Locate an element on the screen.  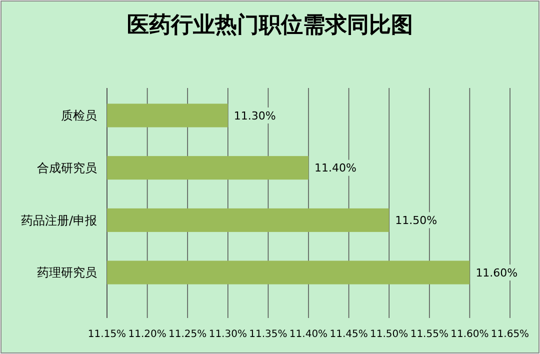
y-tick-label: 质检员 is located at coordinates (79, 115).